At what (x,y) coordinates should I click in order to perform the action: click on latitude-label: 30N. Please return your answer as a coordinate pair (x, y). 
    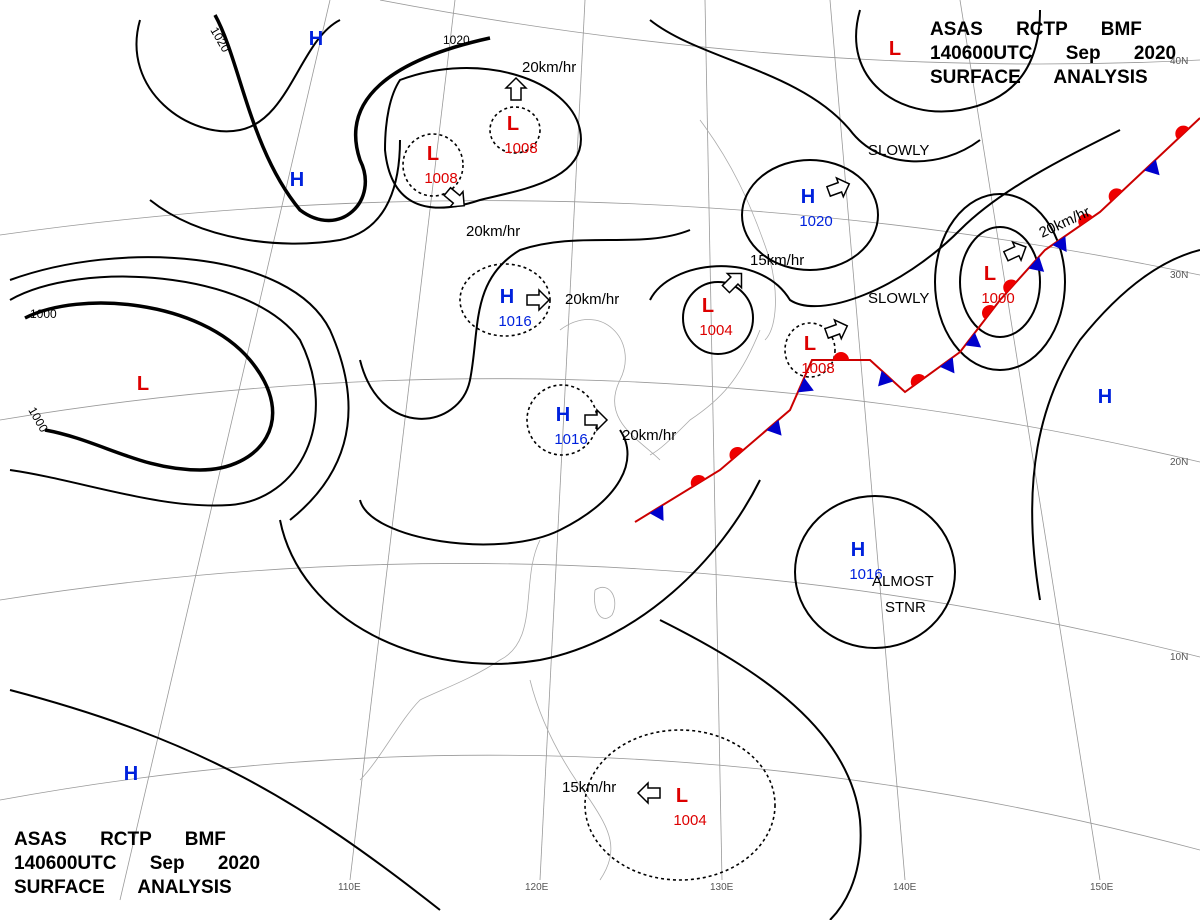
    Looking at the image, I should click on (1179, 275).